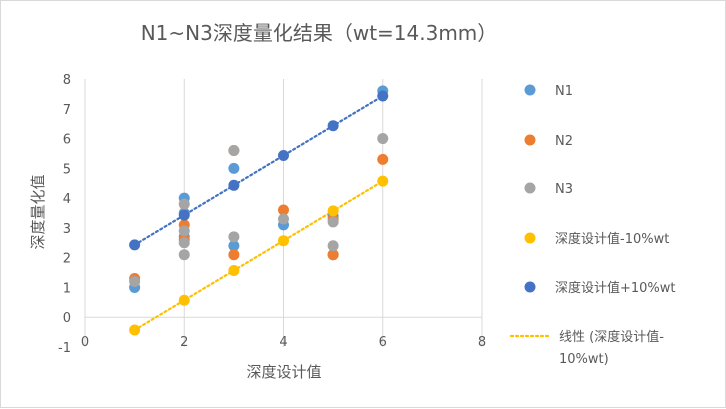 This screenshot has height=409, width=726. Describe the element at coordinates (564, 91) in the screenshot. I see `legend-label: N1` at that location.